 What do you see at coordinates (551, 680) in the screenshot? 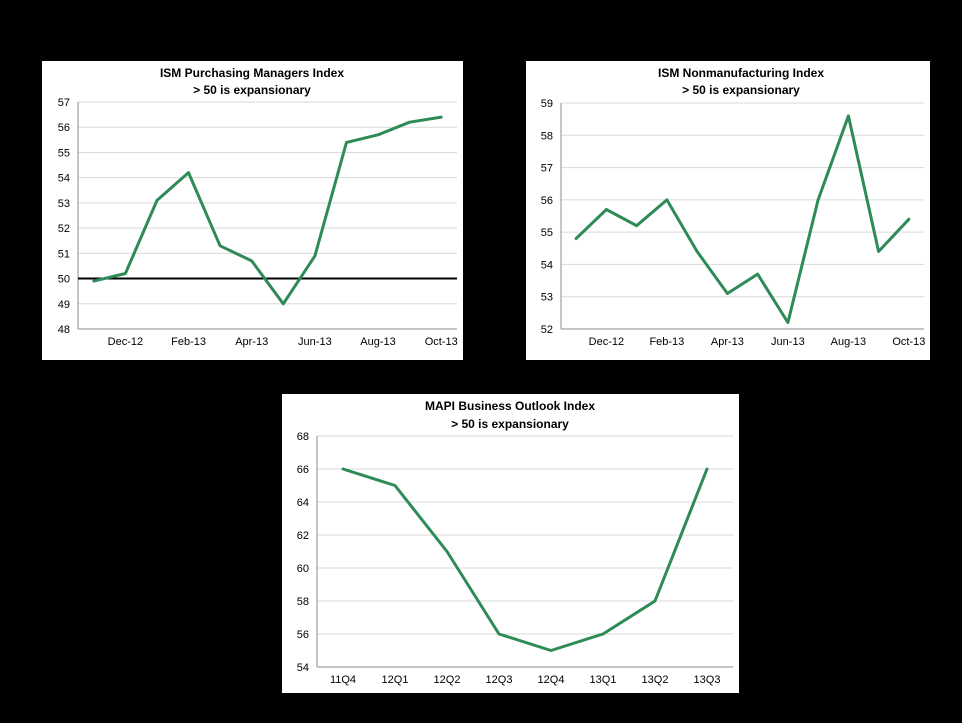
I see `x-tick-label: 12Q4` at bounding box center [551, 680].